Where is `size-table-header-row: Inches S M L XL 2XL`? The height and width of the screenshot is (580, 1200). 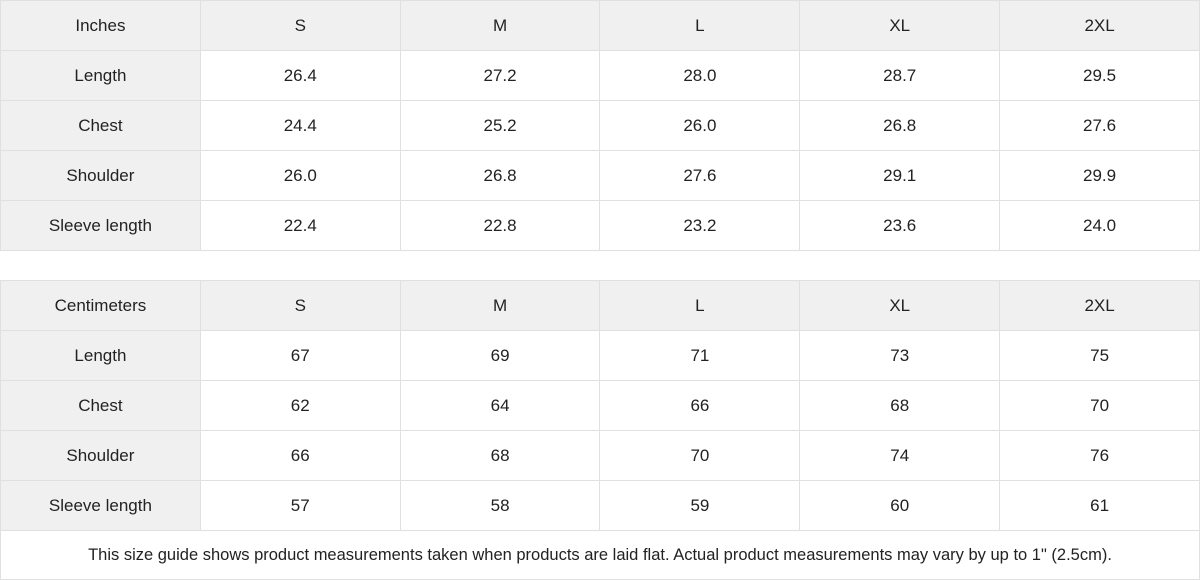
size-table-header-row: Inches S M L XL 2XL is located at coordinates (600, 25).